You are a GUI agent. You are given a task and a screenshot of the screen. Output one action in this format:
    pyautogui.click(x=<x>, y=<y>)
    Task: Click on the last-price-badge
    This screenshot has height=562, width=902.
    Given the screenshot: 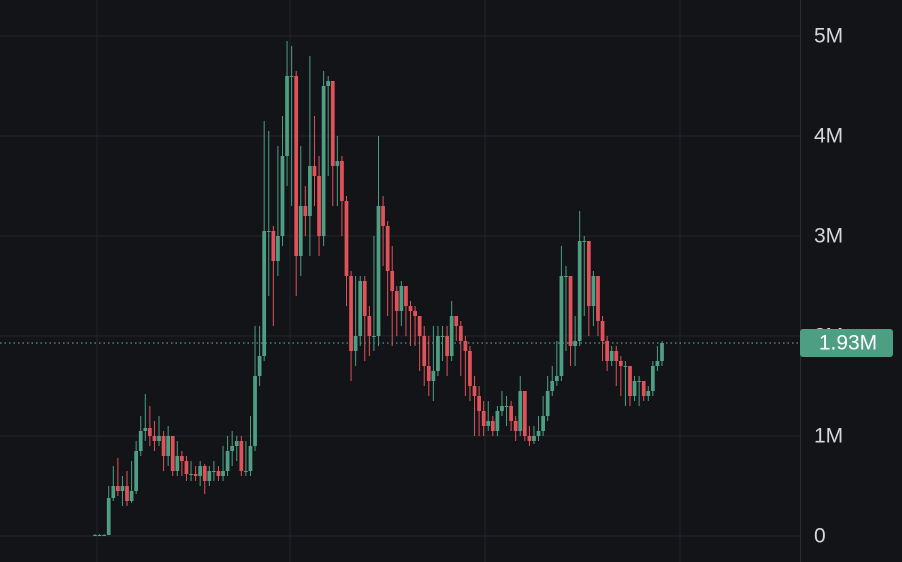 What is the action you would take?
    pyautogui.click(x=846, y=343)
    